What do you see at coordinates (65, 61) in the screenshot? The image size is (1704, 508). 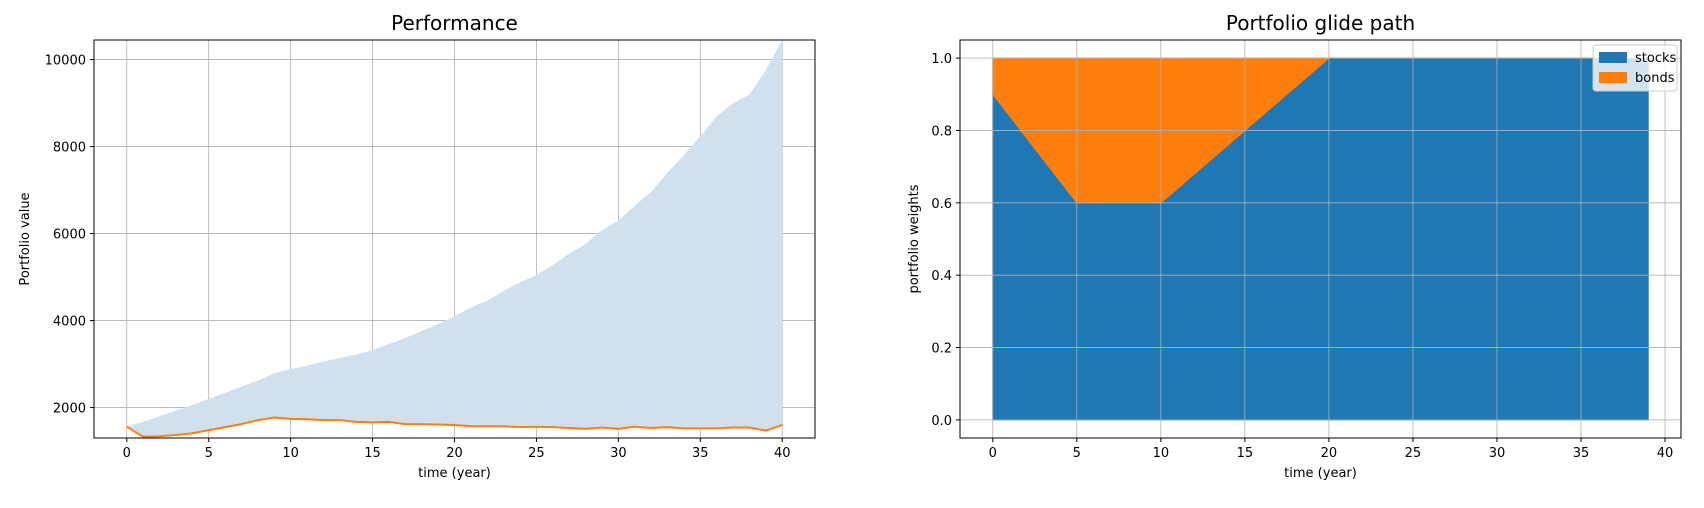 I see `y-tick-label: 10000` at bounding box center [65, 61].